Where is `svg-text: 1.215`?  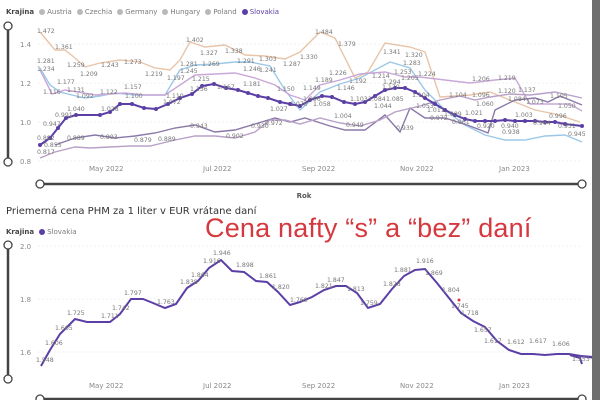 svg-text: 1.215 is located at coordinates (201, 79).